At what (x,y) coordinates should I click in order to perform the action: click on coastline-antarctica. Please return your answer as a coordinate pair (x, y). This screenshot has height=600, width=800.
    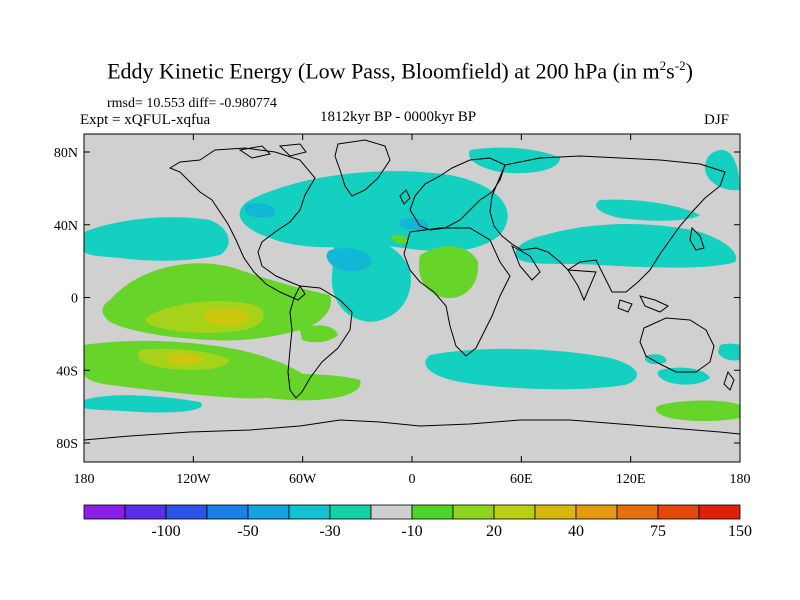
    Looking at the image, I should click on (412, 430).